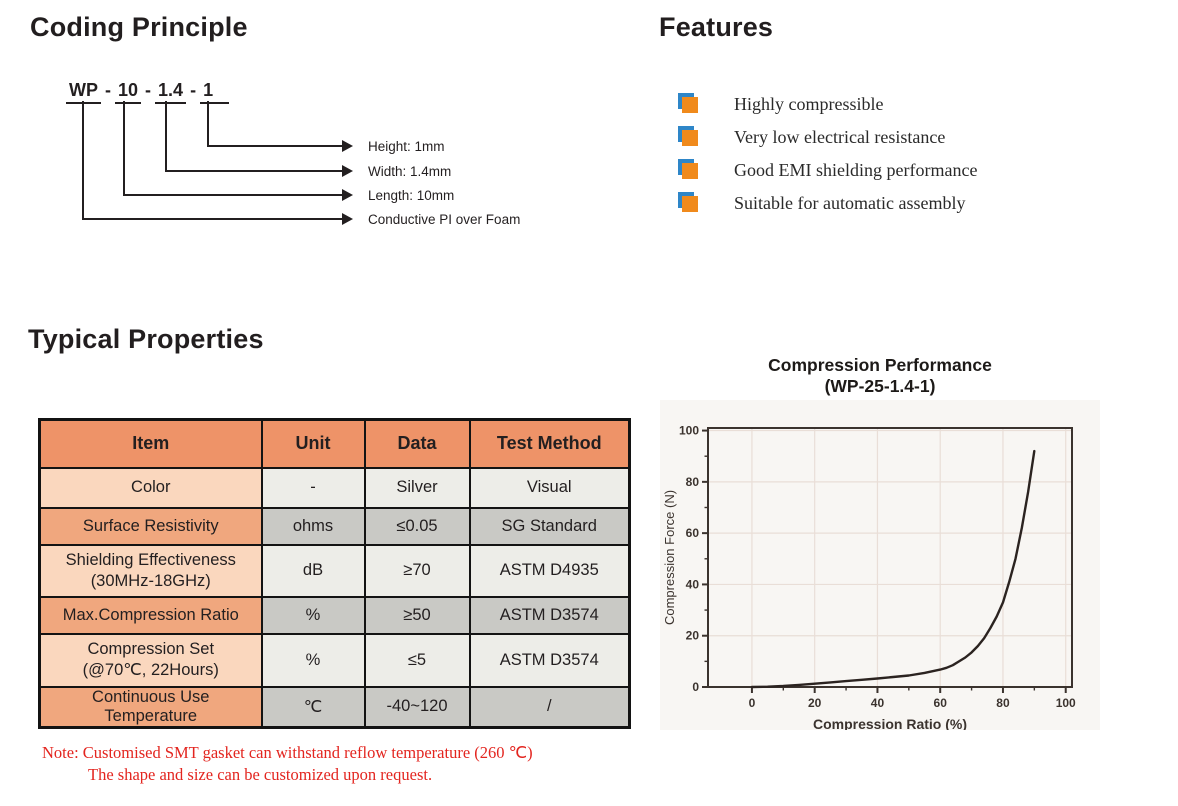  I want to click on cell-data: Silver, so click(417, 487).